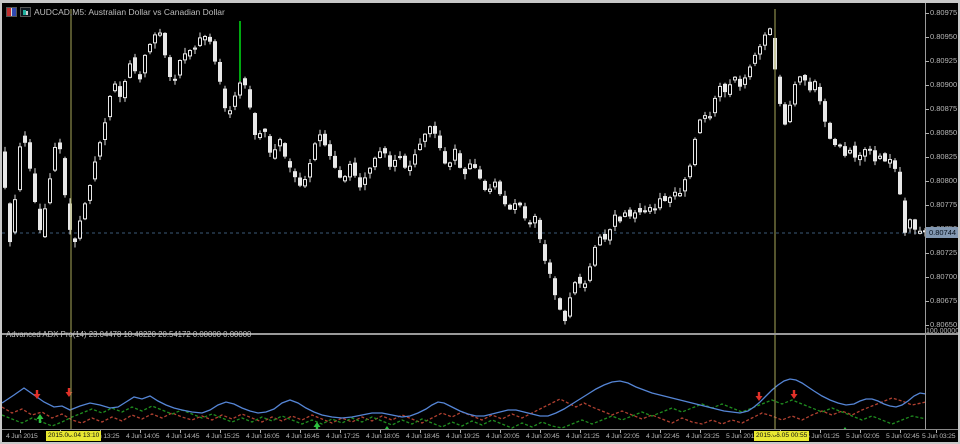 The width and height of the screenshot is (960, 444). What do you see at coordinates (263, 436) in the screenshot?
I see `time-axis-label: 4 Jun 16:05` at bounding box center [263, 436].